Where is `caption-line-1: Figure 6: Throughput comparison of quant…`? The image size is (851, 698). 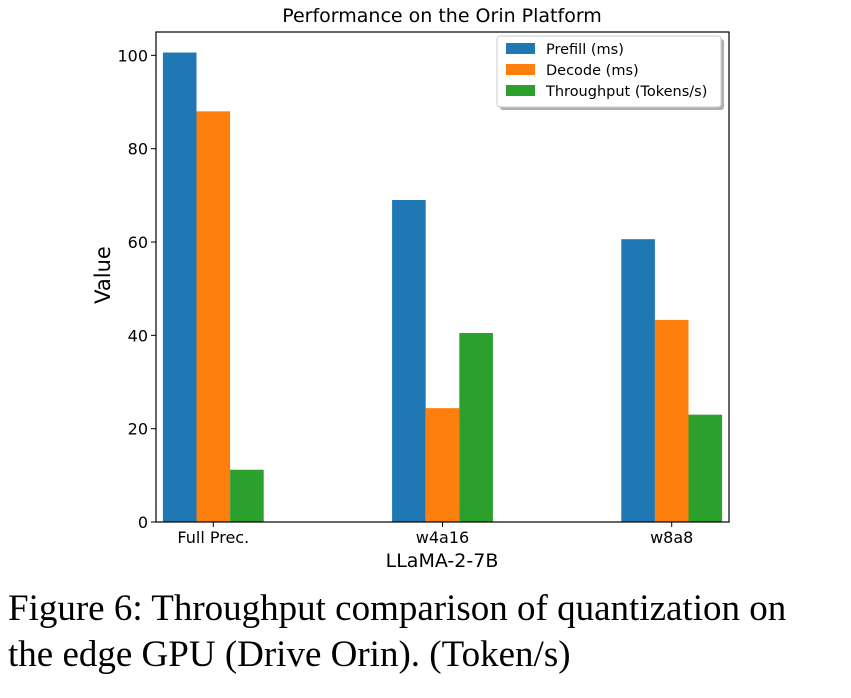
caption-line-1: Figure 6: Throughput comparison of quant… is located at coordinates (397, 608).